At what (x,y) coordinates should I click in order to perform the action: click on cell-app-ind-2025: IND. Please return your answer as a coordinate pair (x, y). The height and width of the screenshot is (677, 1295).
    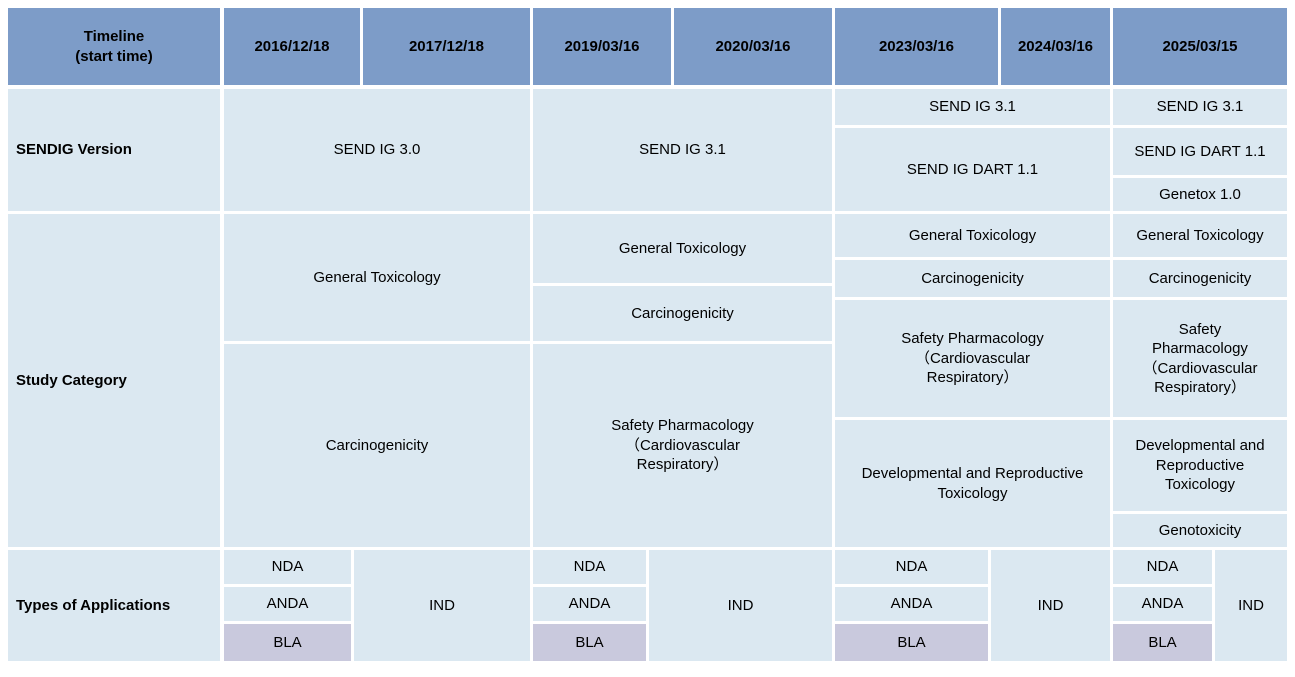
    Looking at the image, I should click on (1251, 605).